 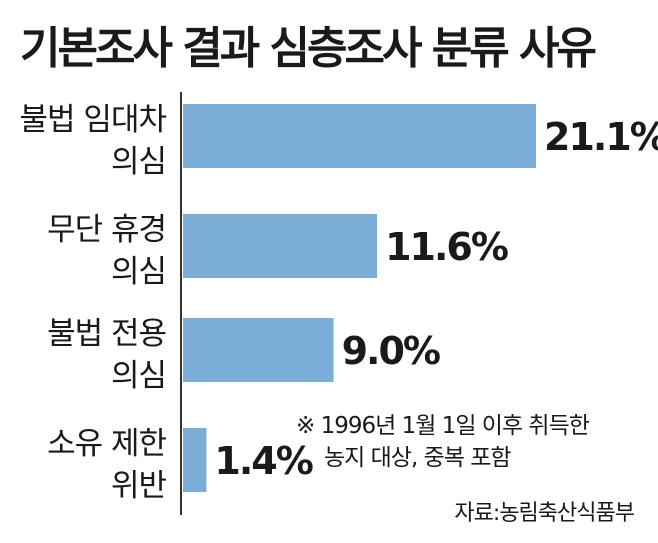 What do you see at coordinates (418, 458) in the screenshot?
I see `footnote-line-2: 농지 대상, 중복 포함` at bounding box center [418, 458].